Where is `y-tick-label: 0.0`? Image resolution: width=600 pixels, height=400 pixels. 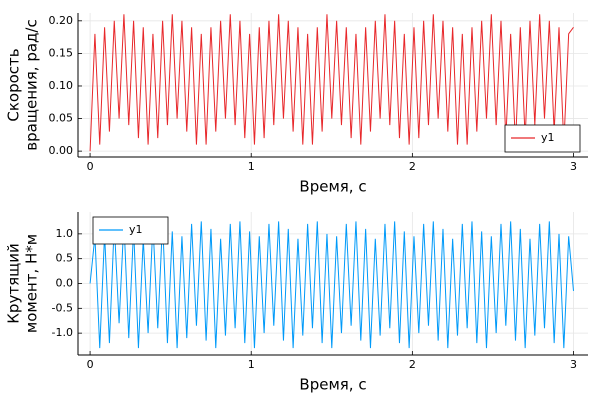
y-tick-label: 0.0 is located at coordinates (65, 283).